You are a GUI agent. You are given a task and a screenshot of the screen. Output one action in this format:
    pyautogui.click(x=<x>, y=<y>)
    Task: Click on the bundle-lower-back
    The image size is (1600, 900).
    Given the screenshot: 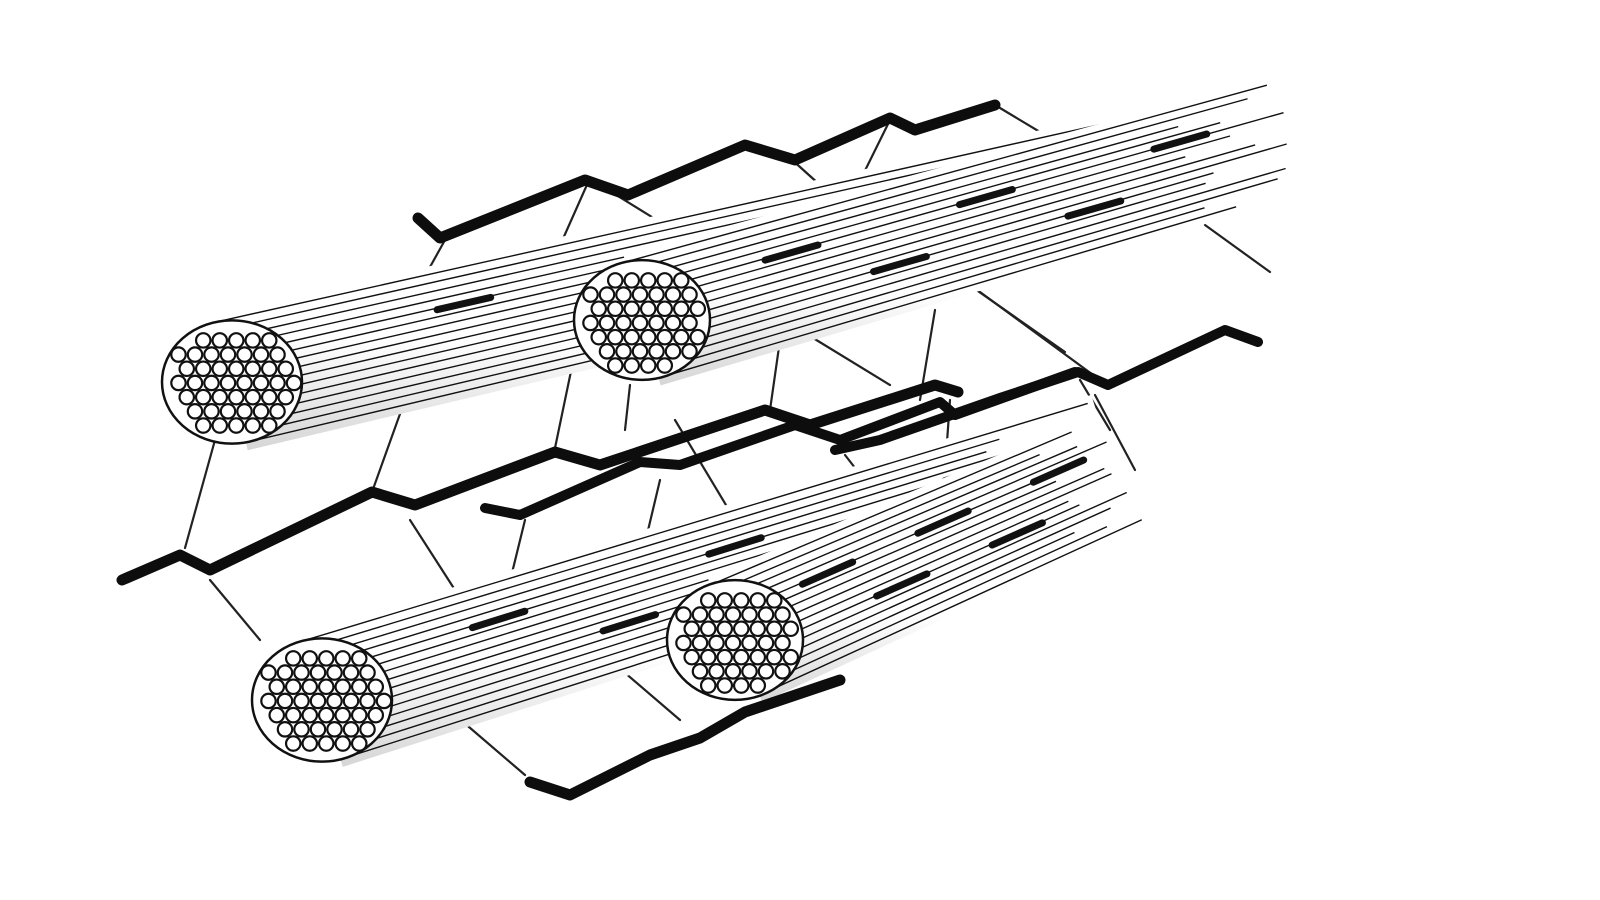 What is the action you would take?
    pyautogui.click(x=905, y=558)
    